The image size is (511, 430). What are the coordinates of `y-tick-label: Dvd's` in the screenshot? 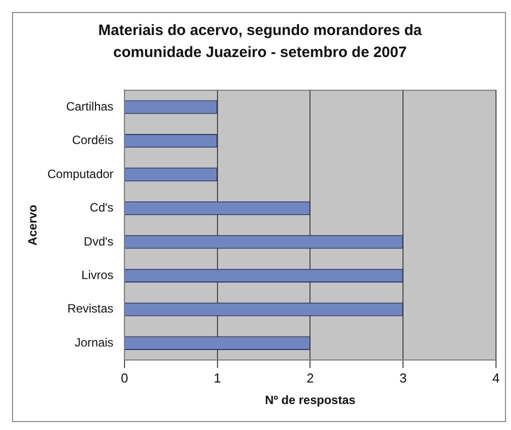 It's located at (99, 241).